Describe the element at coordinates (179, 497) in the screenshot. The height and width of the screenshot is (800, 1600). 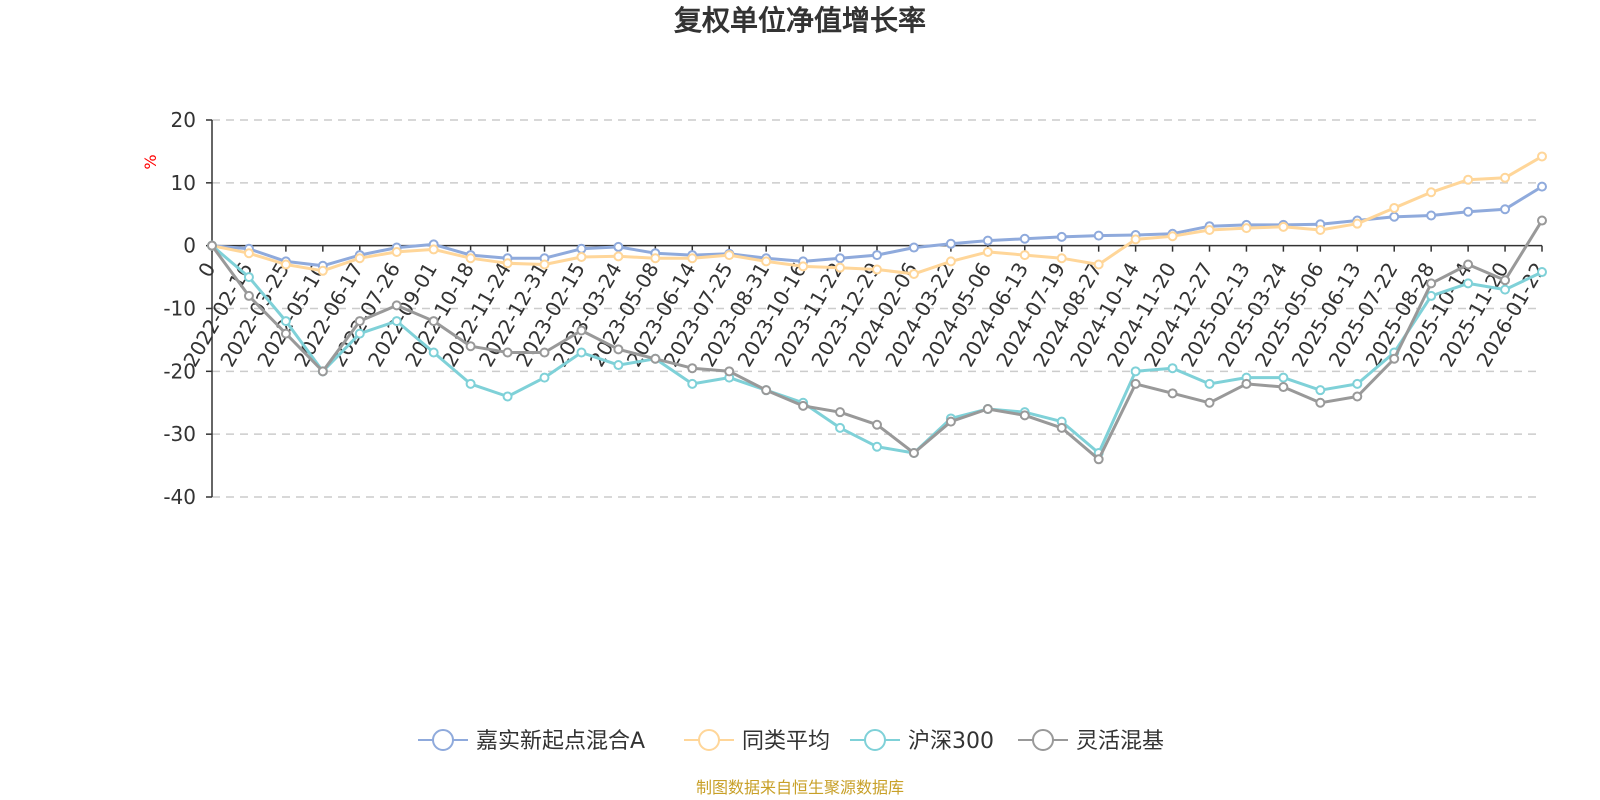
I see `y-tick-label: -40` at that location.